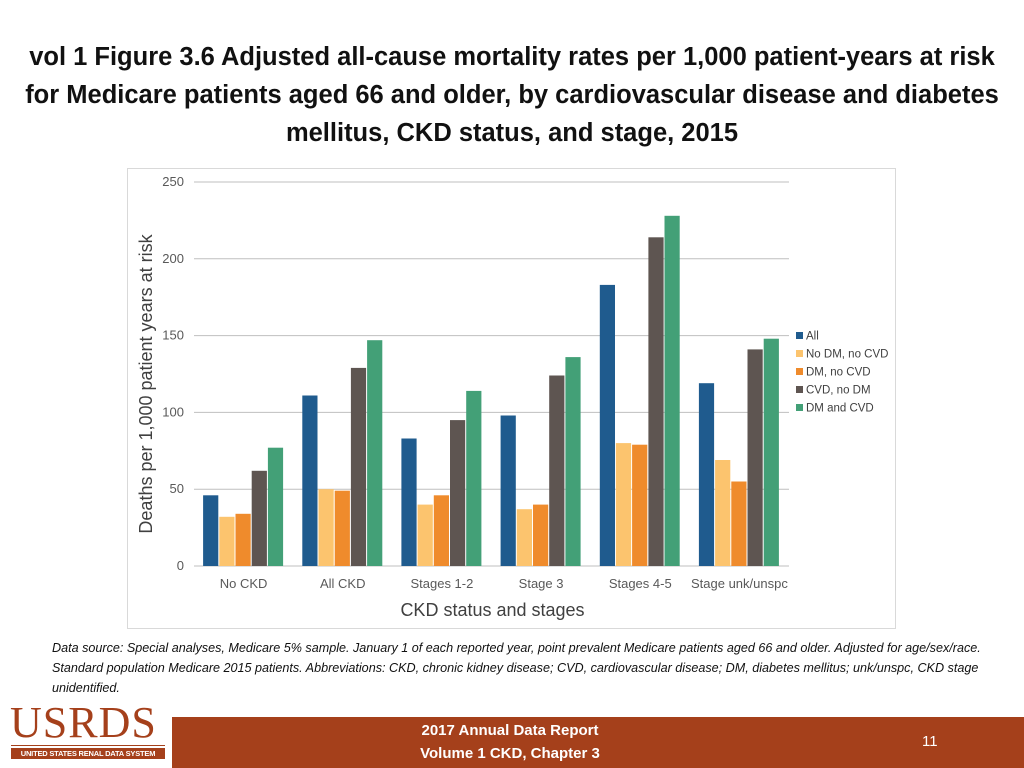 The image size is (1024, 768). I want to click on bar-stages-4-5-cvd-no-dm, so click(656, 402).